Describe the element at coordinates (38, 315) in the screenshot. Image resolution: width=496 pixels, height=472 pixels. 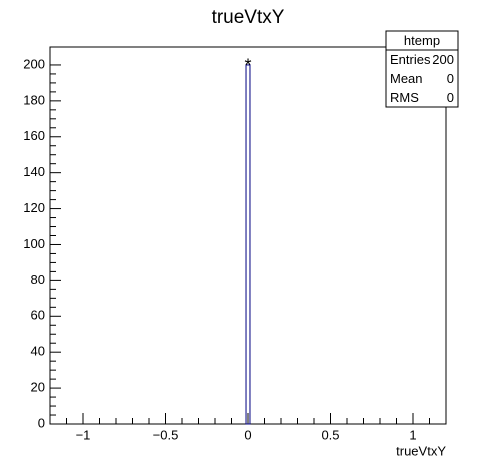
I see `y-tick-label: 60` at that location.